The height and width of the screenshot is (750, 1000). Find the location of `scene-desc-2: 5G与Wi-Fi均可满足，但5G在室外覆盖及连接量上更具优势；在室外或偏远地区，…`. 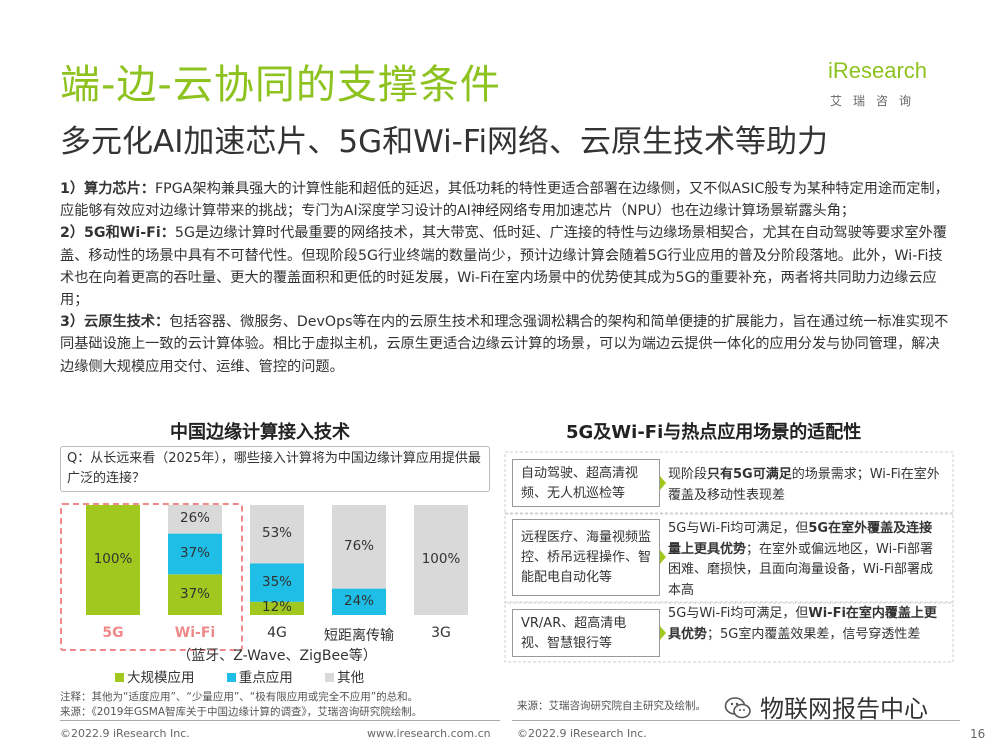

scene-desc-2: 5G与Wi-Fi均可满足，但5G在室外覆盖及连接量上更具优势；在室外或偏远地区，… is located at coordinates (805, 560).